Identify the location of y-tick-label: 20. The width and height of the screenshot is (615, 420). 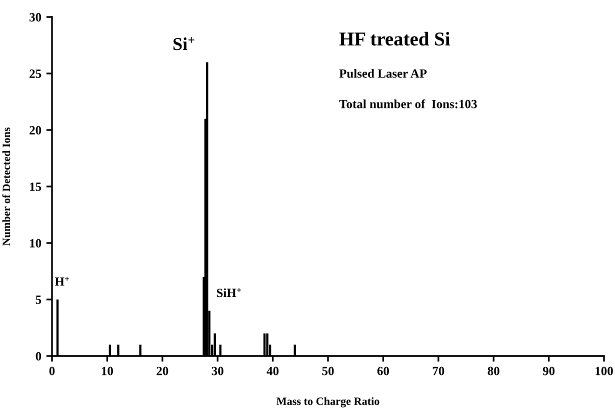
(36, 130).